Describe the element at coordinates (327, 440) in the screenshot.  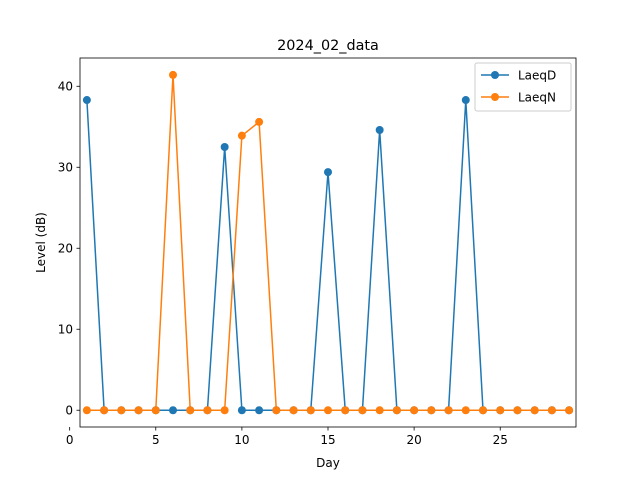
I see `x-tick-label: 15` at that location.